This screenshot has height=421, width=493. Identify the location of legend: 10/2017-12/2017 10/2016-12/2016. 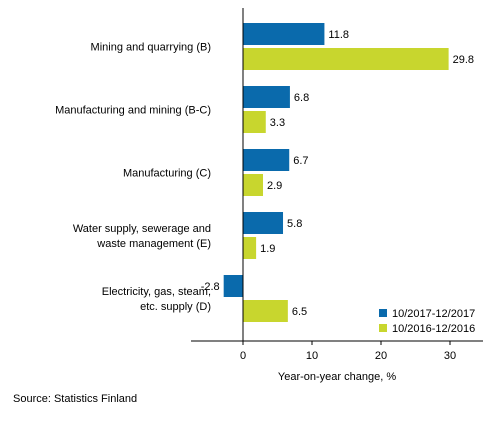
(427, 321).